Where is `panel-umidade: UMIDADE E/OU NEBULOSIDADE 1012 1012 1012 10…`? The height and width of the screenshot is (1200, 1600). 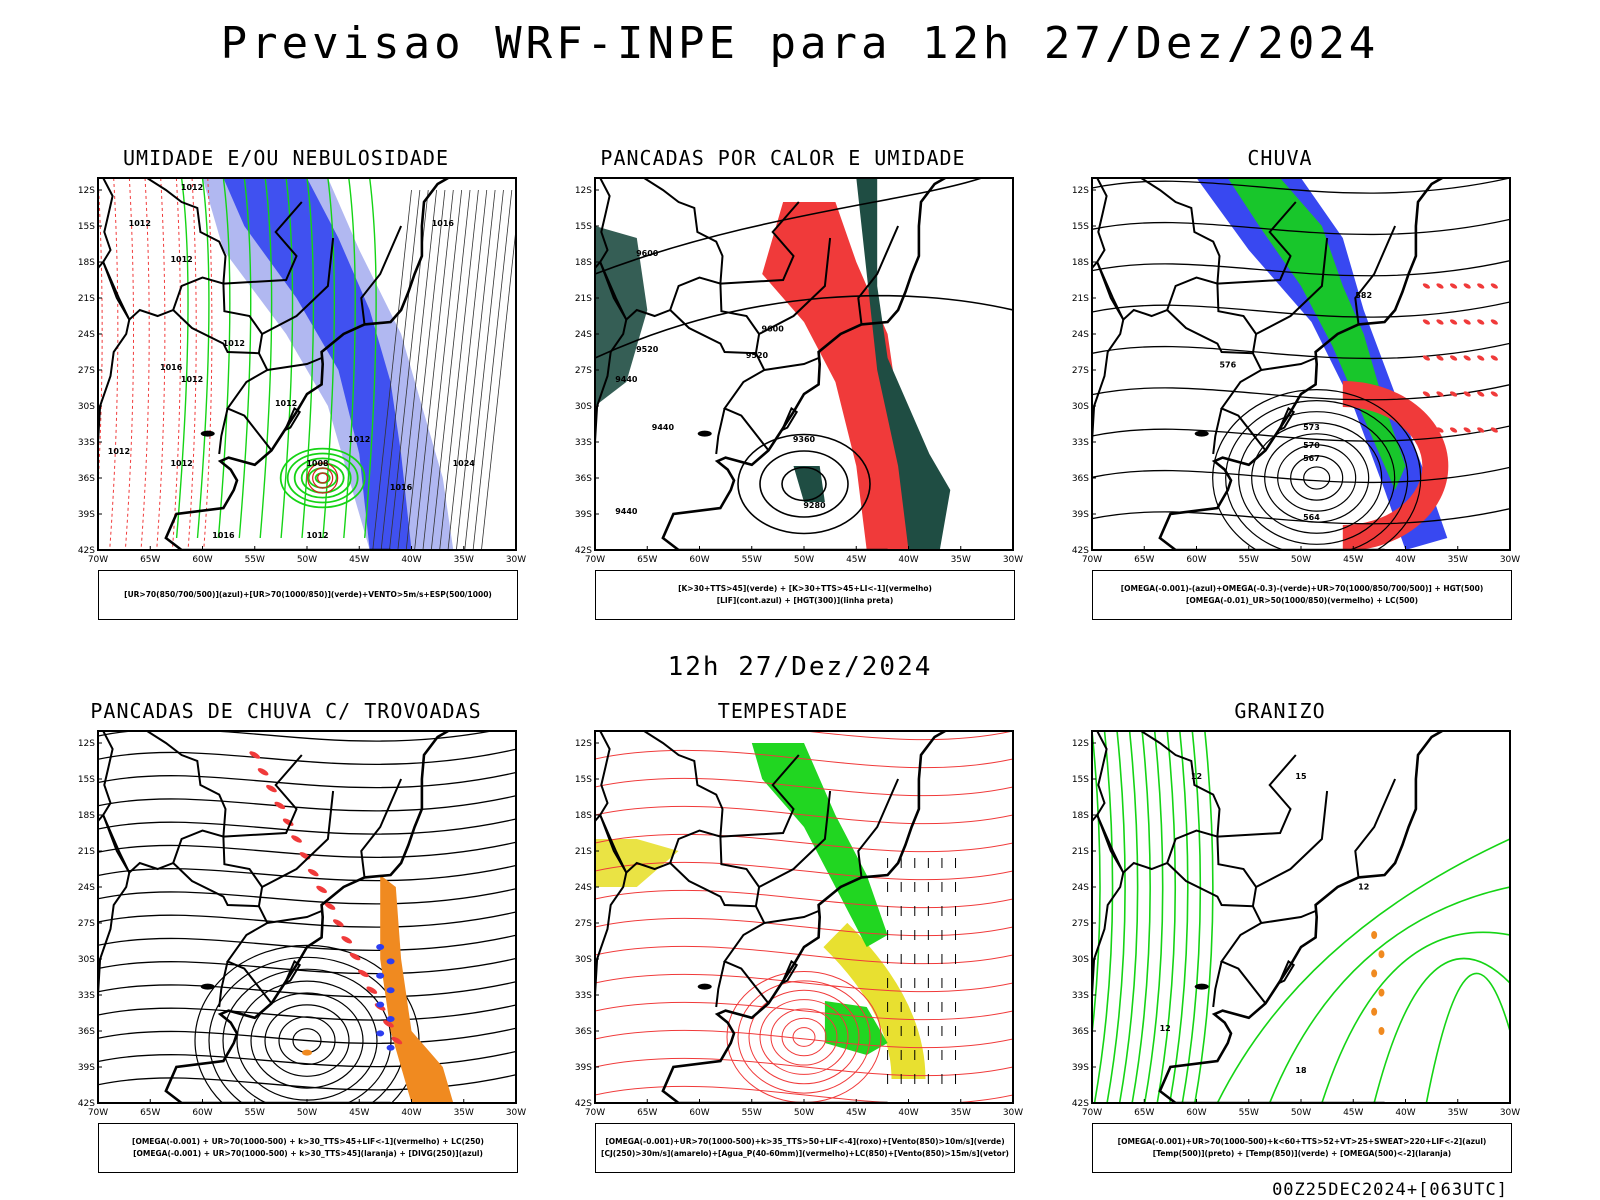 panel-umidade: UMIDADE E/OU NEBULOSIDADE 1012 1012 1012 10… is located at coordinates (296, 386).